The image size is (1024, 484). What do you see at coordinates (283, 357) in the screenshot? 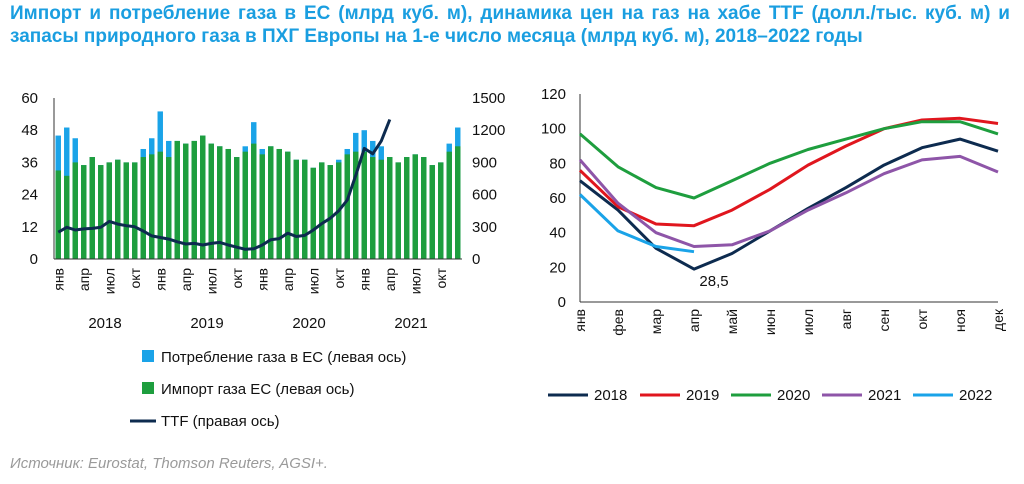
I see `legend-label: Потребление газа в ЕС (левая ось)` at bounding box center [283, 357].